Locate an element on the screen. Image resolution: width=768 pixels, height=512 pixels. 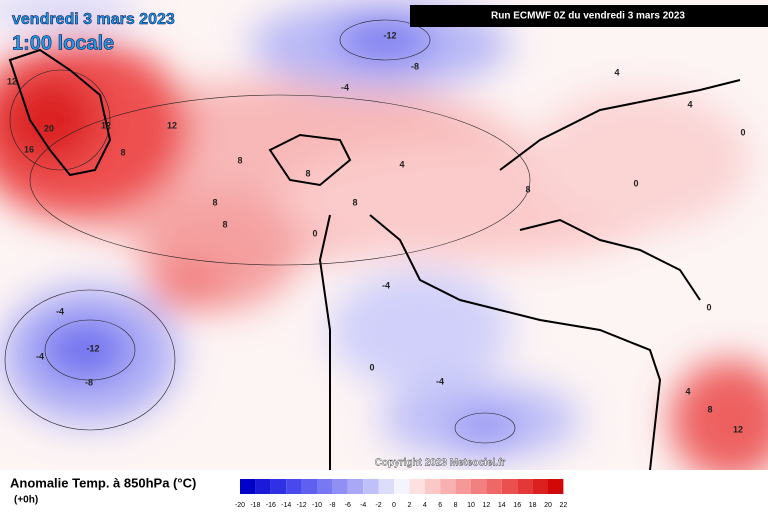
scale-label: 18 is located at coordinates (533, 505).